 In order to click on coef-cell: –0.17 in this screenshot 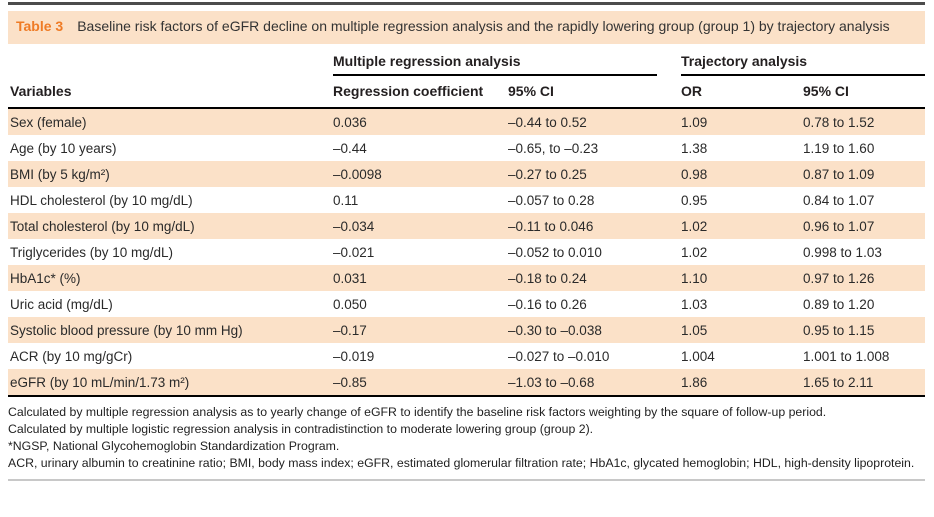, I will do `click(350, 330)`.